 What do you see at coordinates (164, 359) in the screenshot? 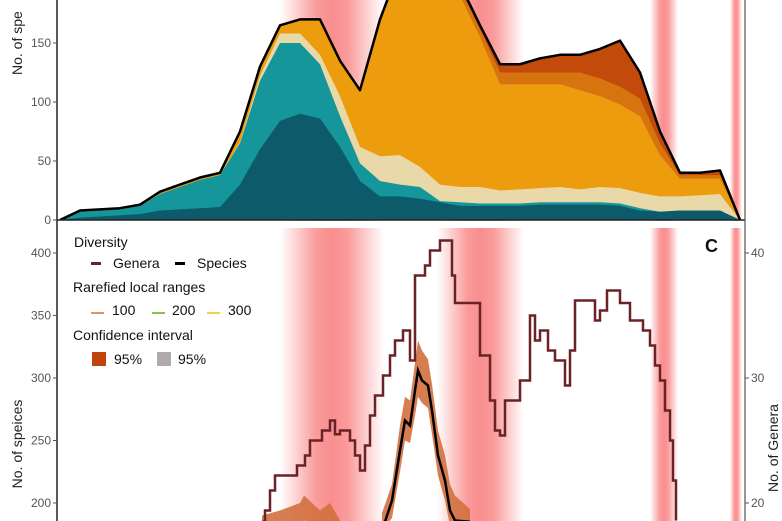
I see `legend-swatch-ci-95-grey` at bounding box center [164, 359].